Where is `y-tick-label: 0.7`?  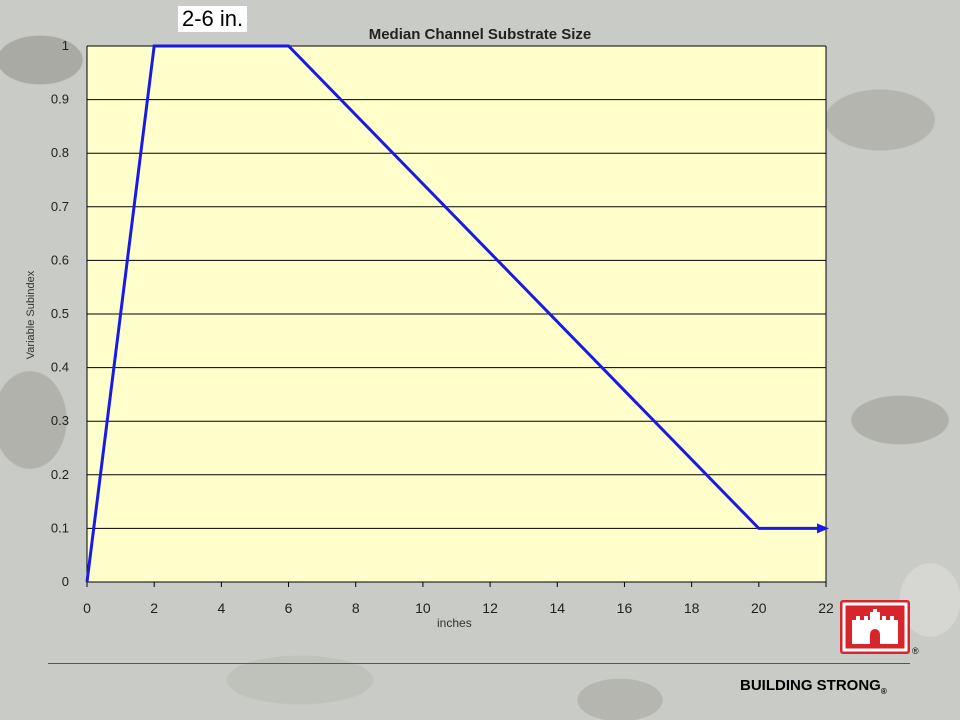
y-tick-label: 0.7 is located at coordinates (60, 206).